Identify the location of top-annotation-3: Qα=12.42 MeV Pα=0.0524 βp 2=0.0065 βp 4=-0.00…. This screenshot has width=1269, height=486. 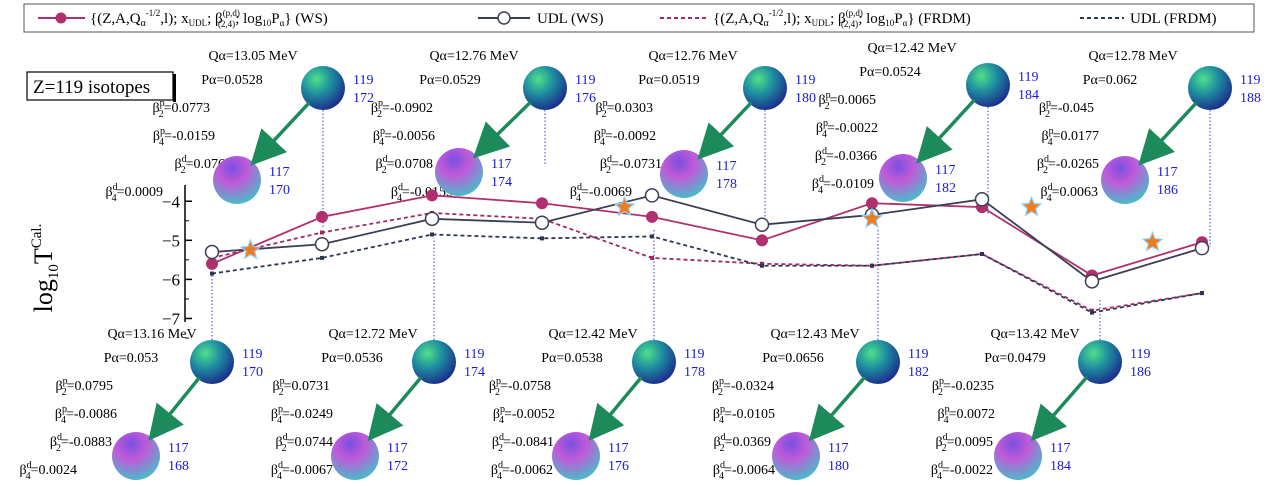
(925, 121).